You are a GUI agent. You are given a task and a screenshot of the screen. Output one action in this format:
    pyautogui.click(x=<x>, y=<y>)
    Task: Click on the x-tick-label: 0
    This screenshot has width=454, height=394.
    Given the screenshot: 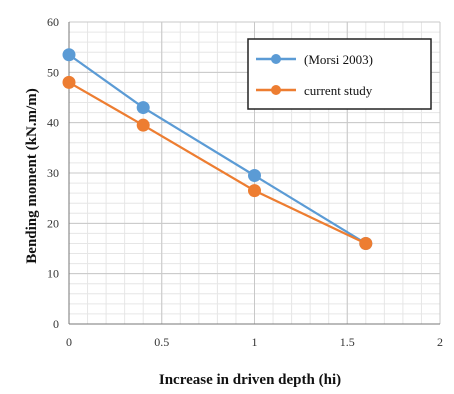 What is the action you would take?
    pyautogui.click(x=69, y=342)
    